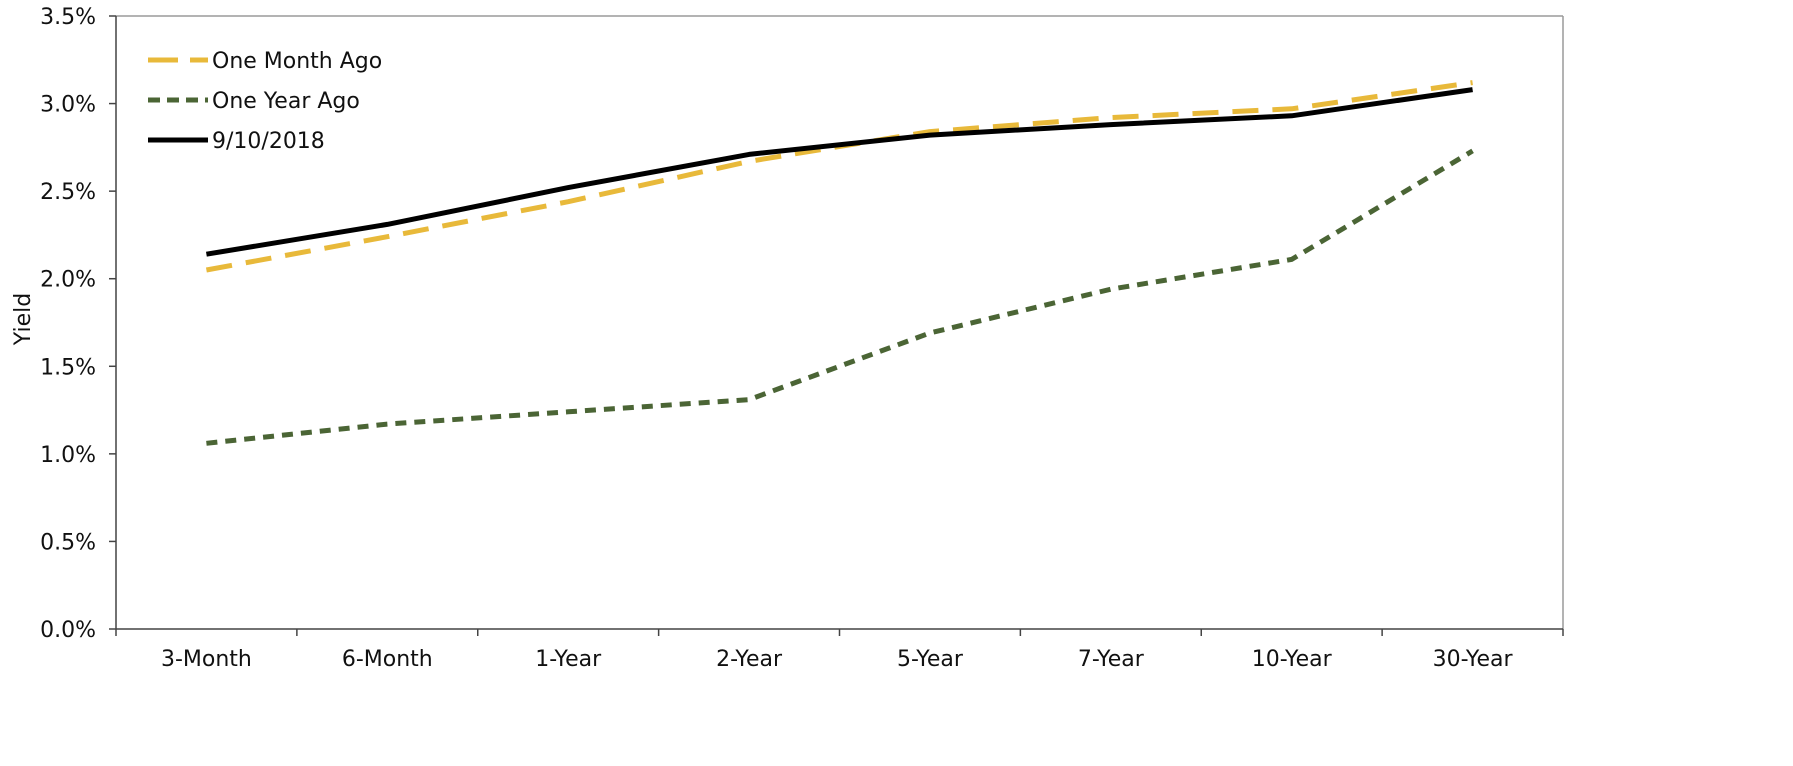 Image resolution: width=1793 pixels, height=766 pixels. Describe the element at coordinates (68, 105) in the screenshot. I see `y-tick-label: 3.0%` at that location.